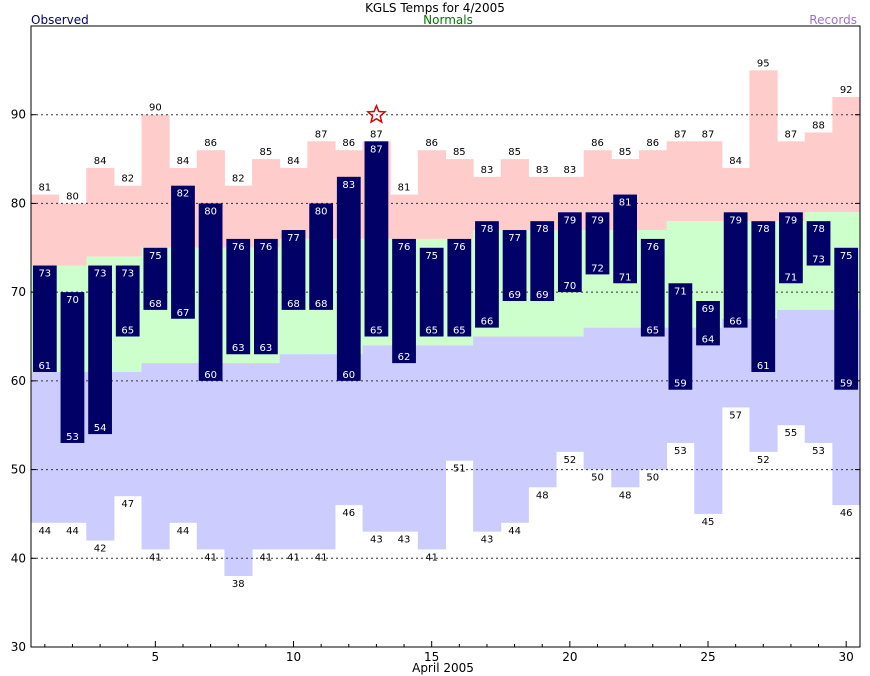  Describe the element at coordinates (735, 161) in the screenshot. I see `record-high-label: 84` at that location.